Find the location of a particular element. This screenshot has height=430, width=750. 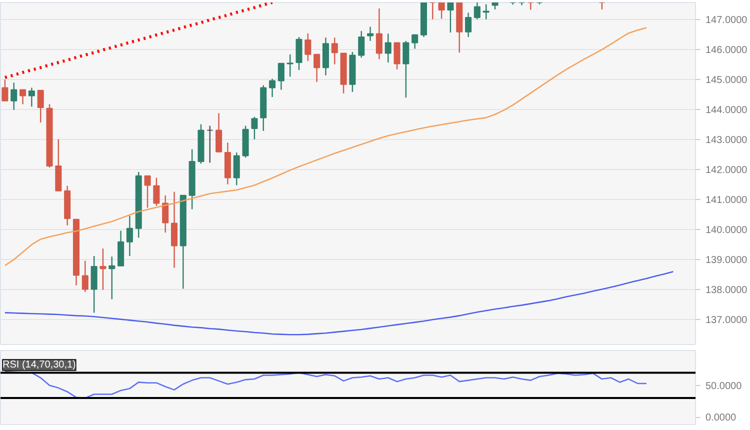

y-tick-label: 146.0000 is located at coordinates (727, 50).